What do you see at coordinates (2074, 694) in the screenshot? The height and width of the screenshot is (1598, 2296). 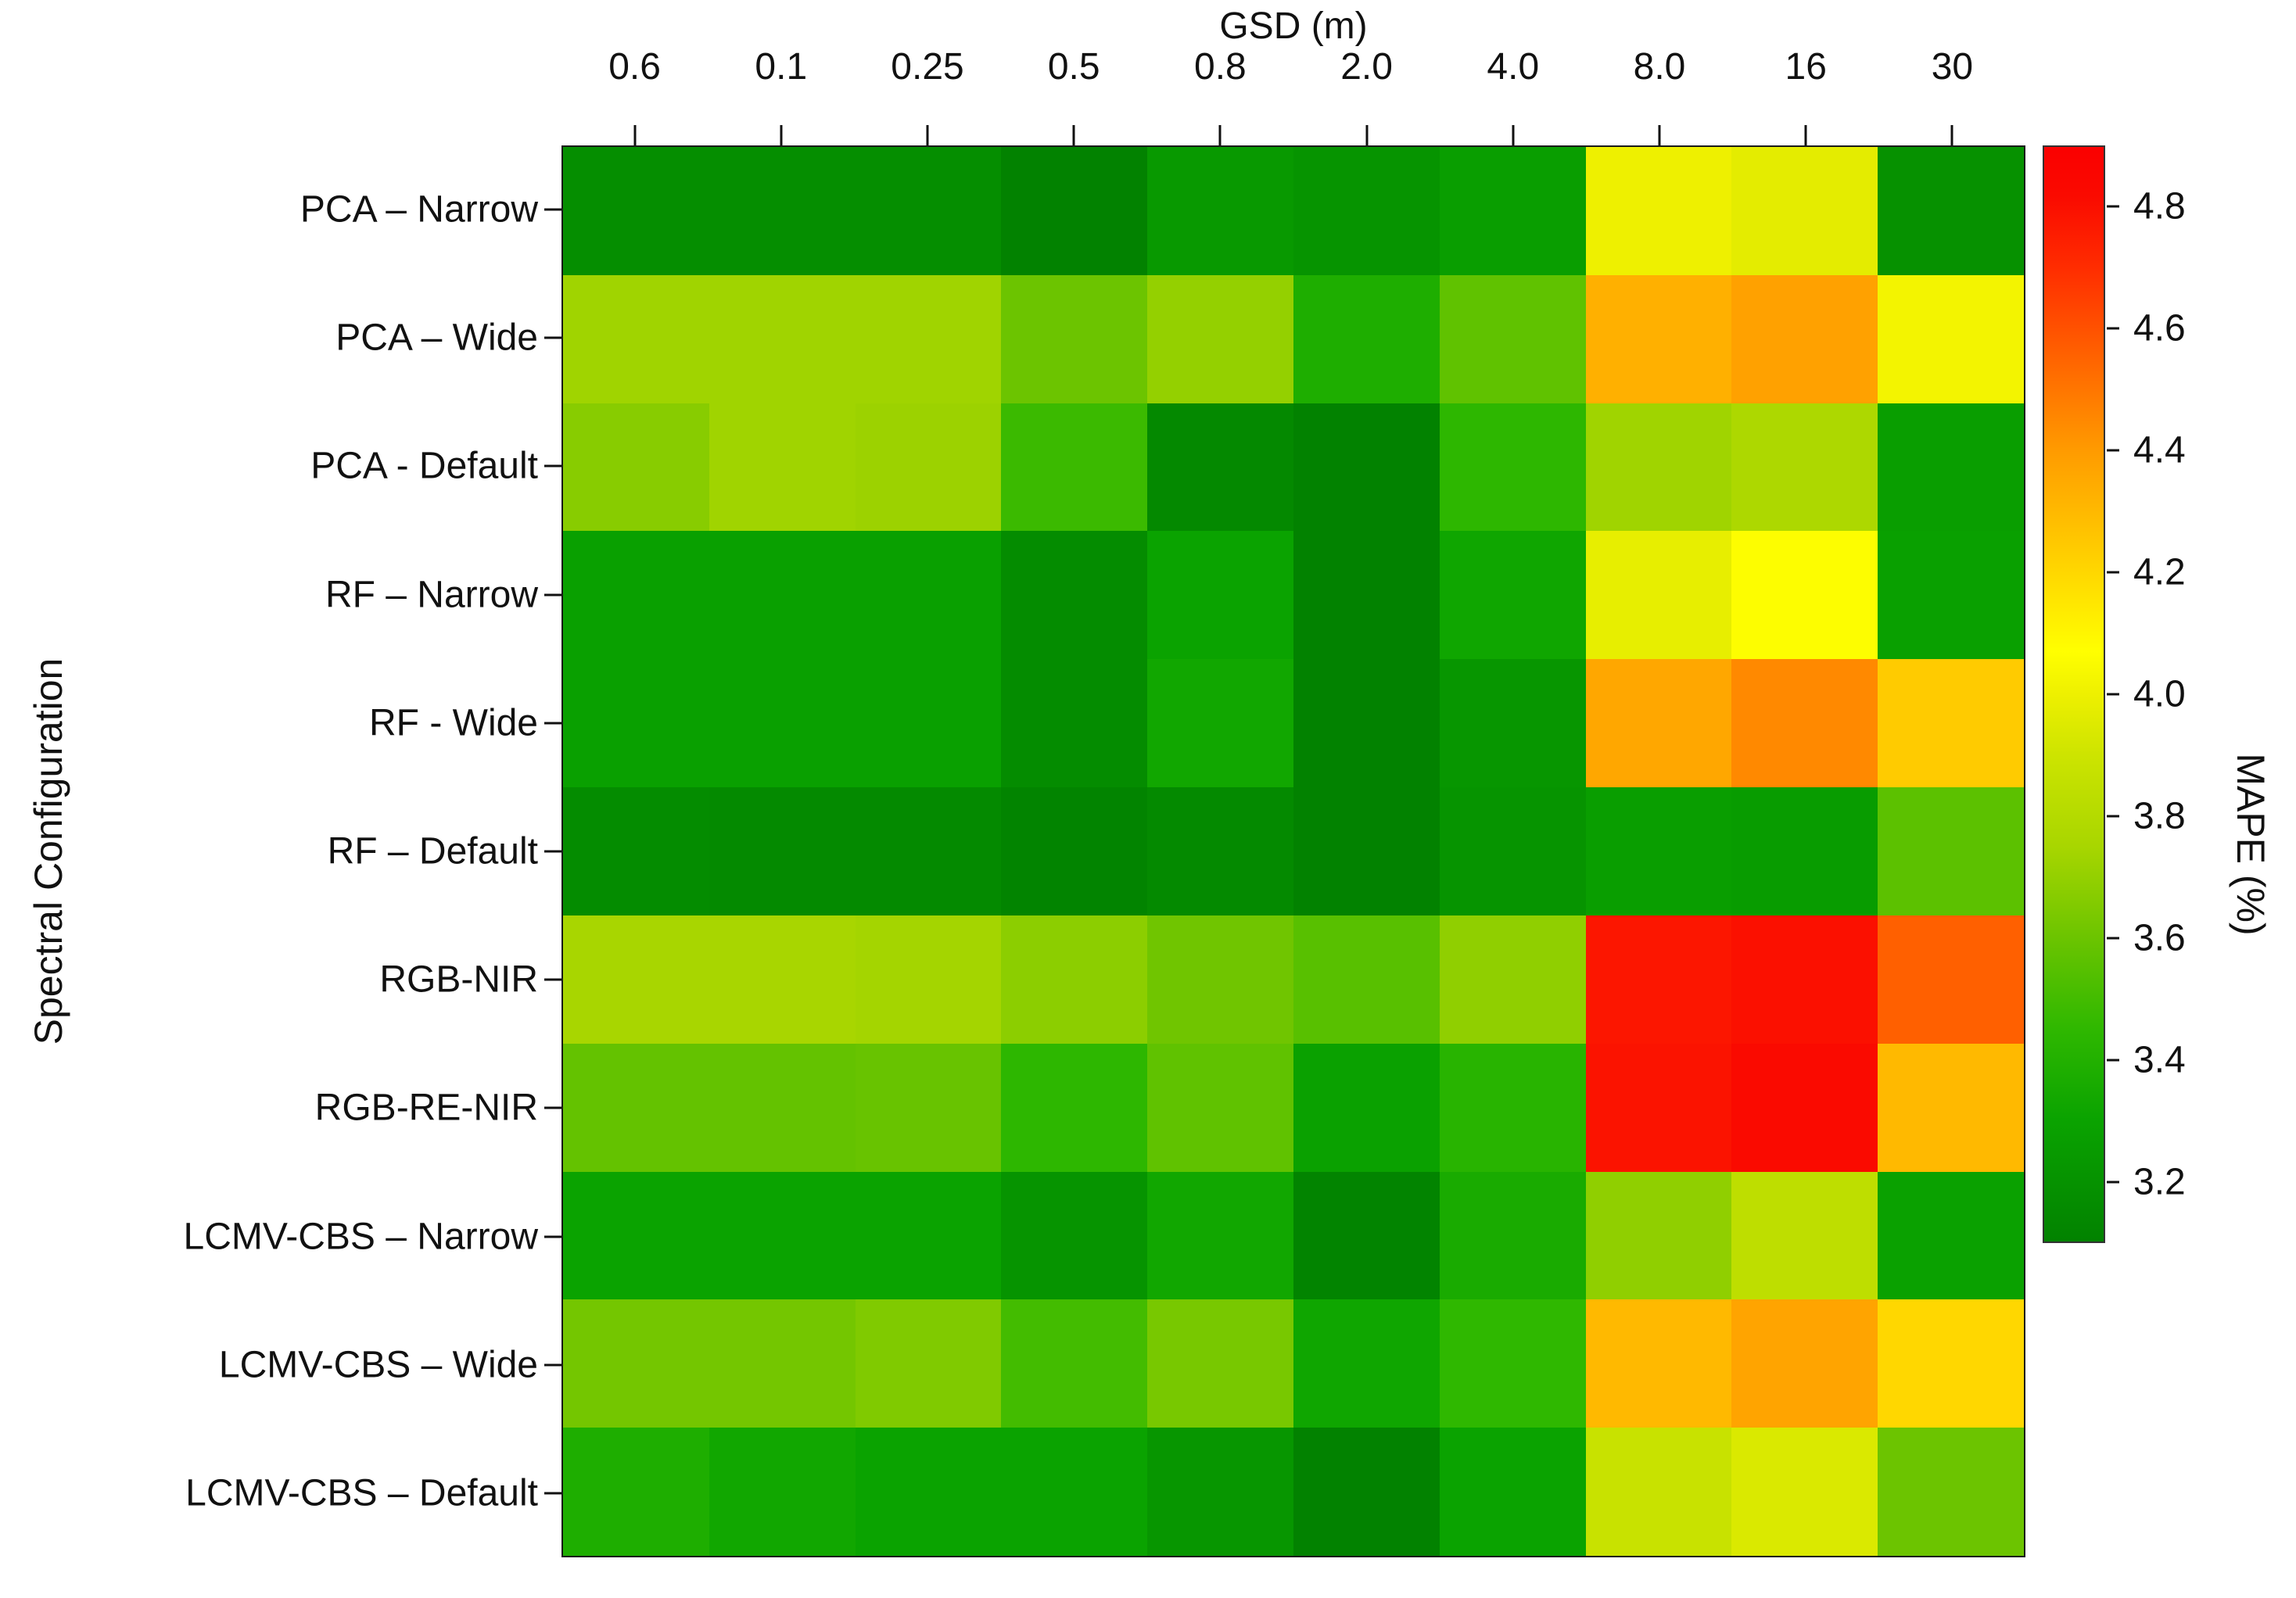 I see `colorbar` at bounding box center [2074, 694].